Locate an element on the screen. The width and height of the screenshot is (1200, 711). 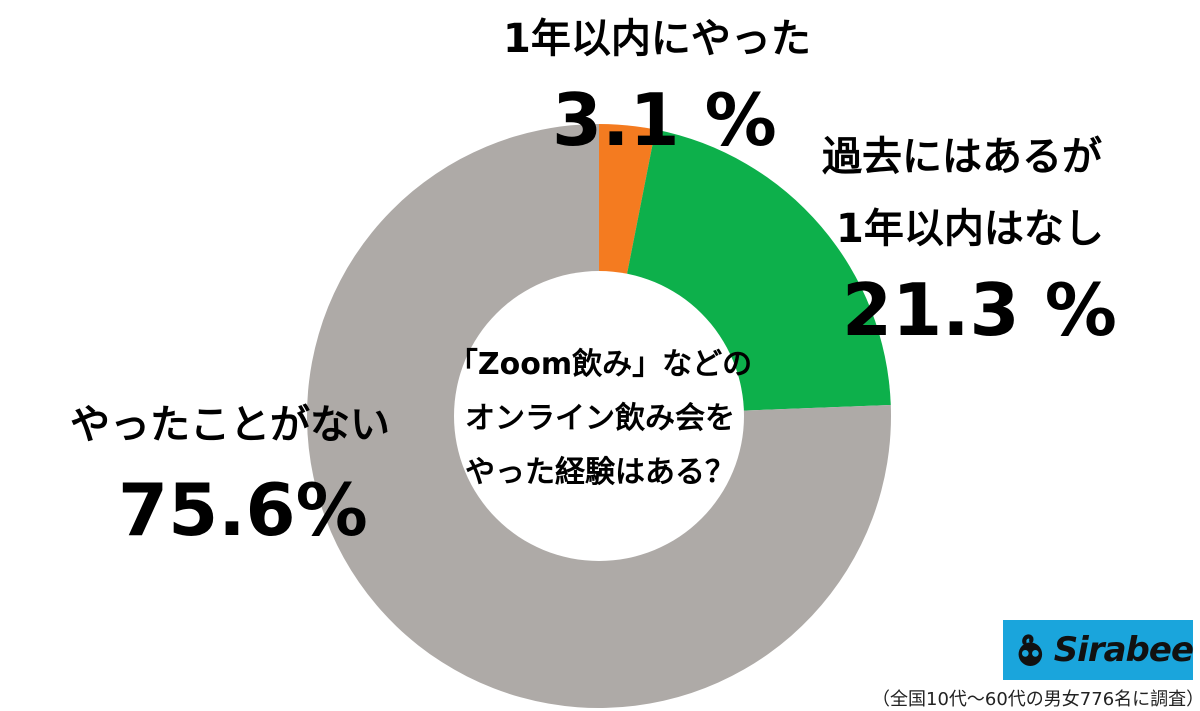
center-line-3: やった経験はある？ is located at coordinates (600, 472).